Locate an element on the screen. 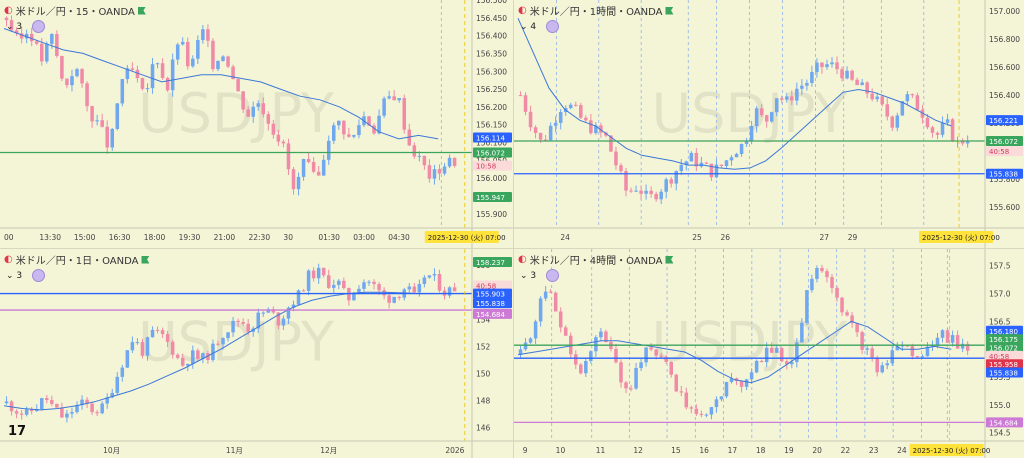  x-tick-label: 26 is located at coordinates (726, 237).